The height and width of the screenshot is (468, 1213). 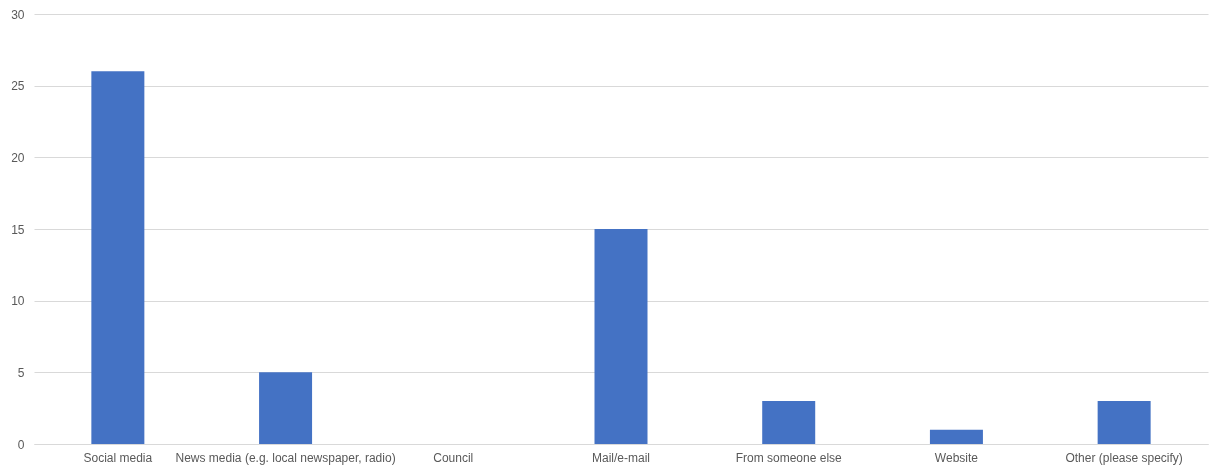 What do you see at coordinates (21, 444) in the screenshot?
I see `y-tick-label: 0` at bounding box center [21, 444].